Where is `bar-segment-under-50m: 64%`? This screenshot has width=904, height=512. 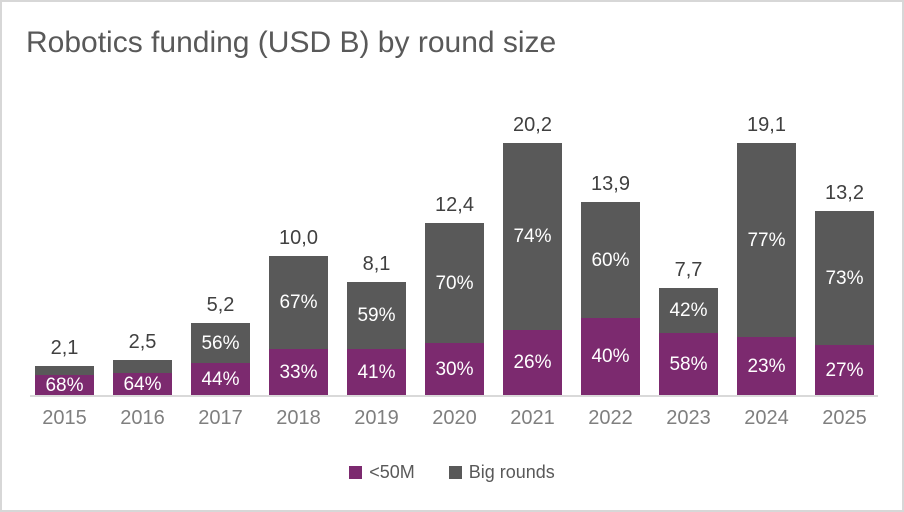 bar-segment-under-50m: 64% is located at coordinates (142, 384).